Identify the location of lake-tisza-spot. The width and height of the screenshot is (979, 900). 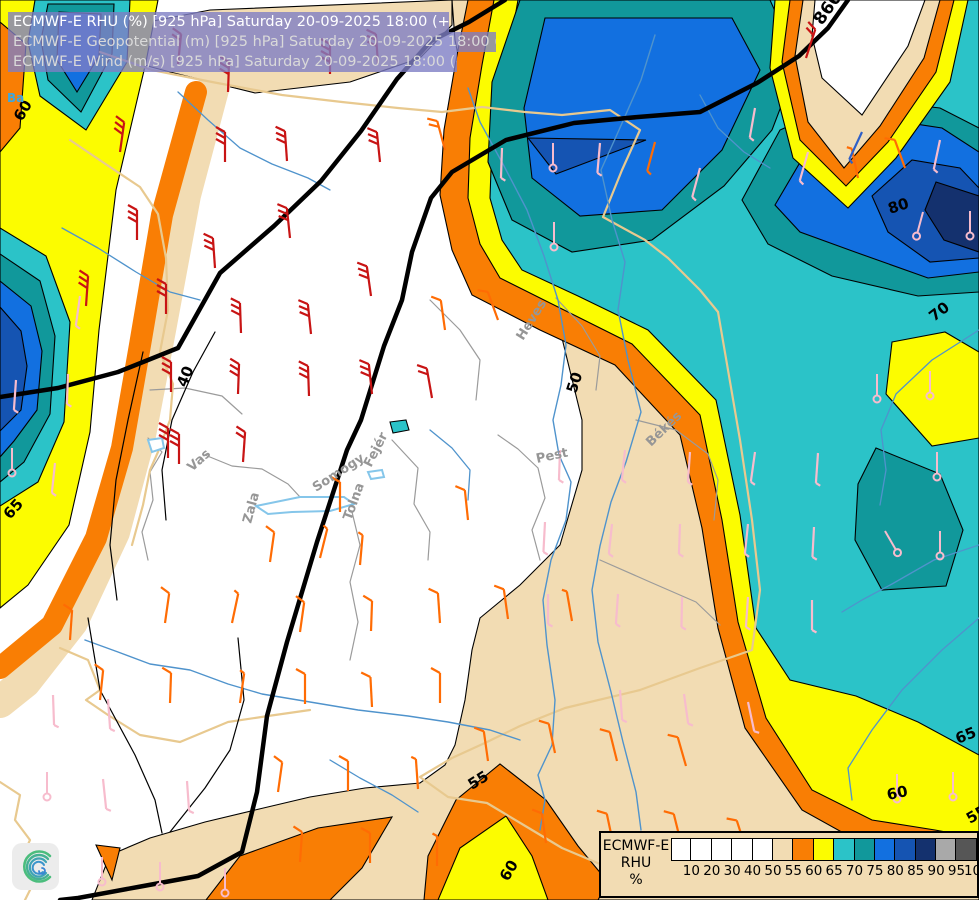
(399, 426).